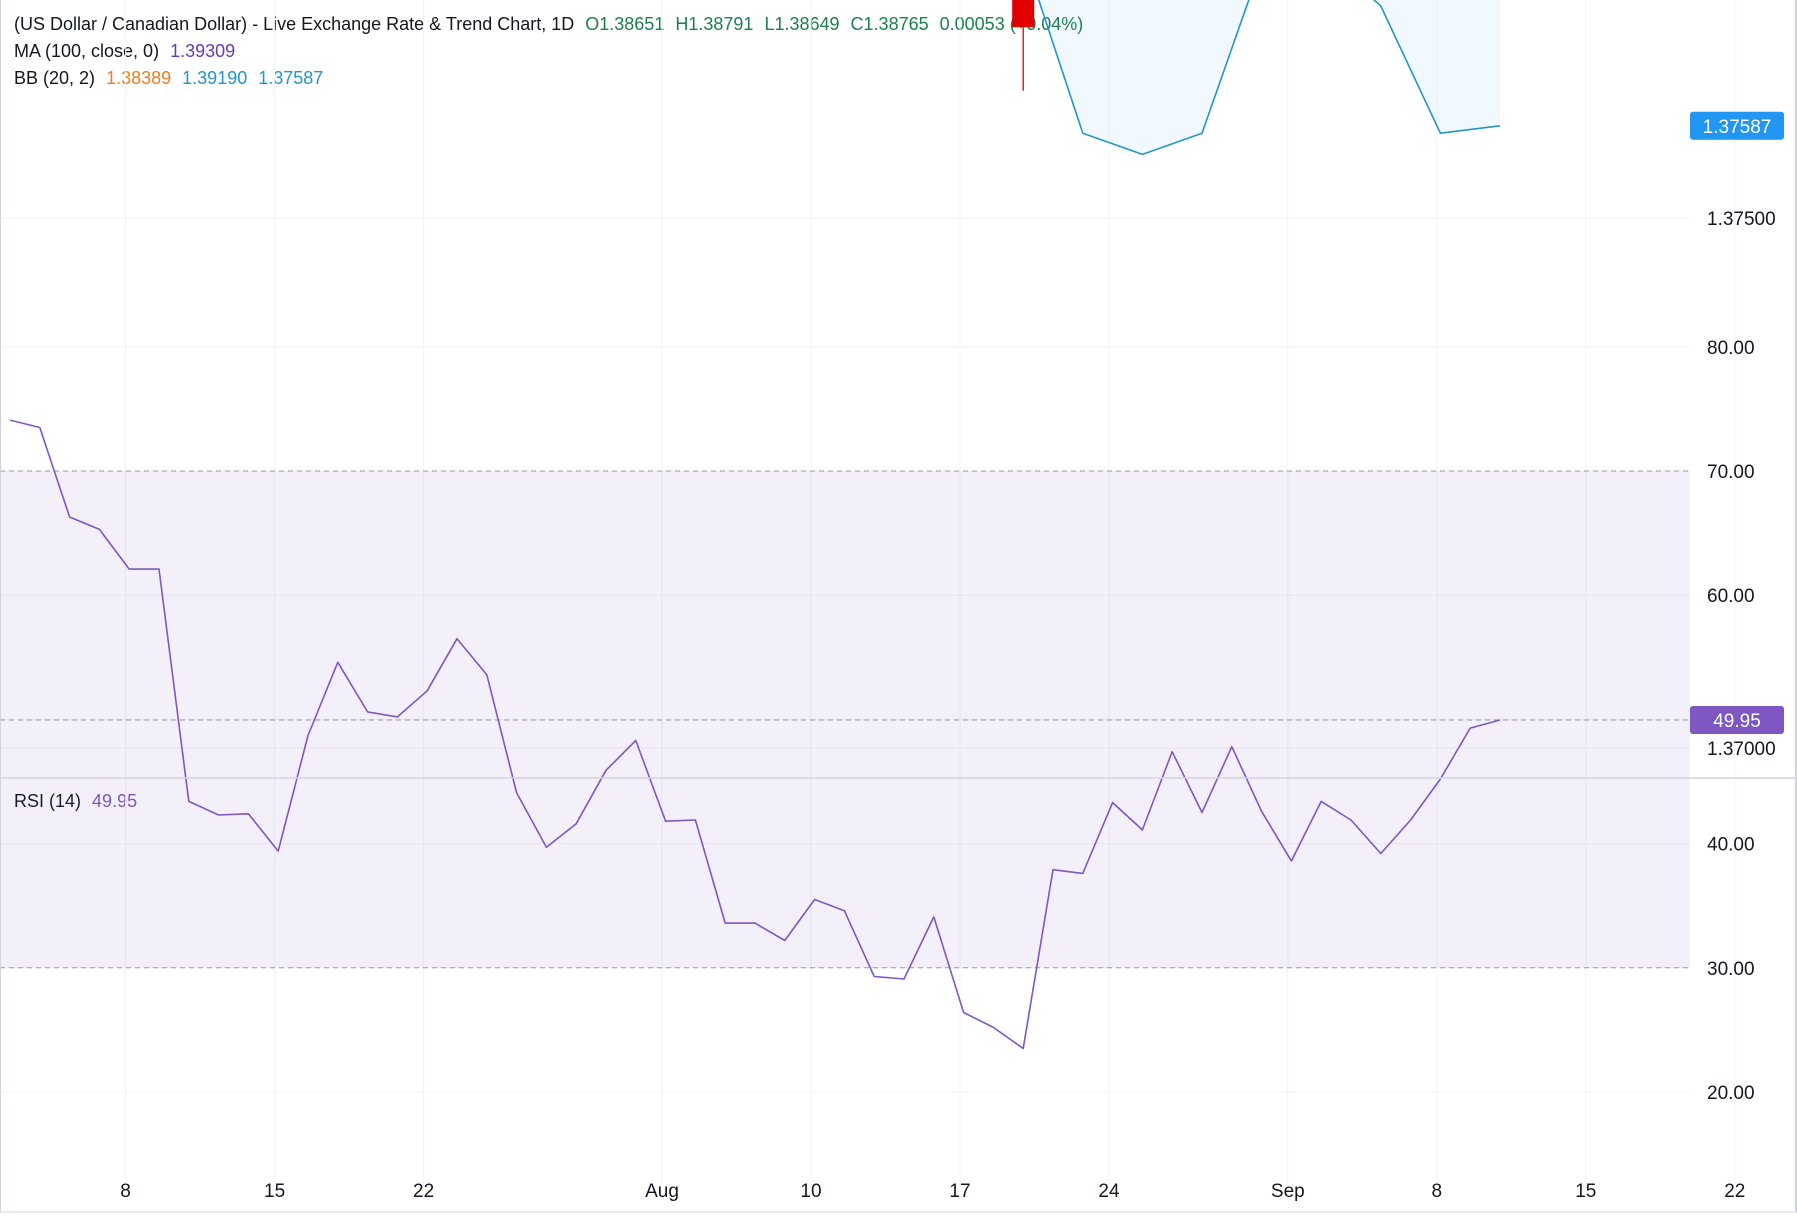 The image size is (1797, 1223). Describe the element at coordinates (215, 78) in the screenshot. I see `bb-legend-upper: 1.39190` at that location.